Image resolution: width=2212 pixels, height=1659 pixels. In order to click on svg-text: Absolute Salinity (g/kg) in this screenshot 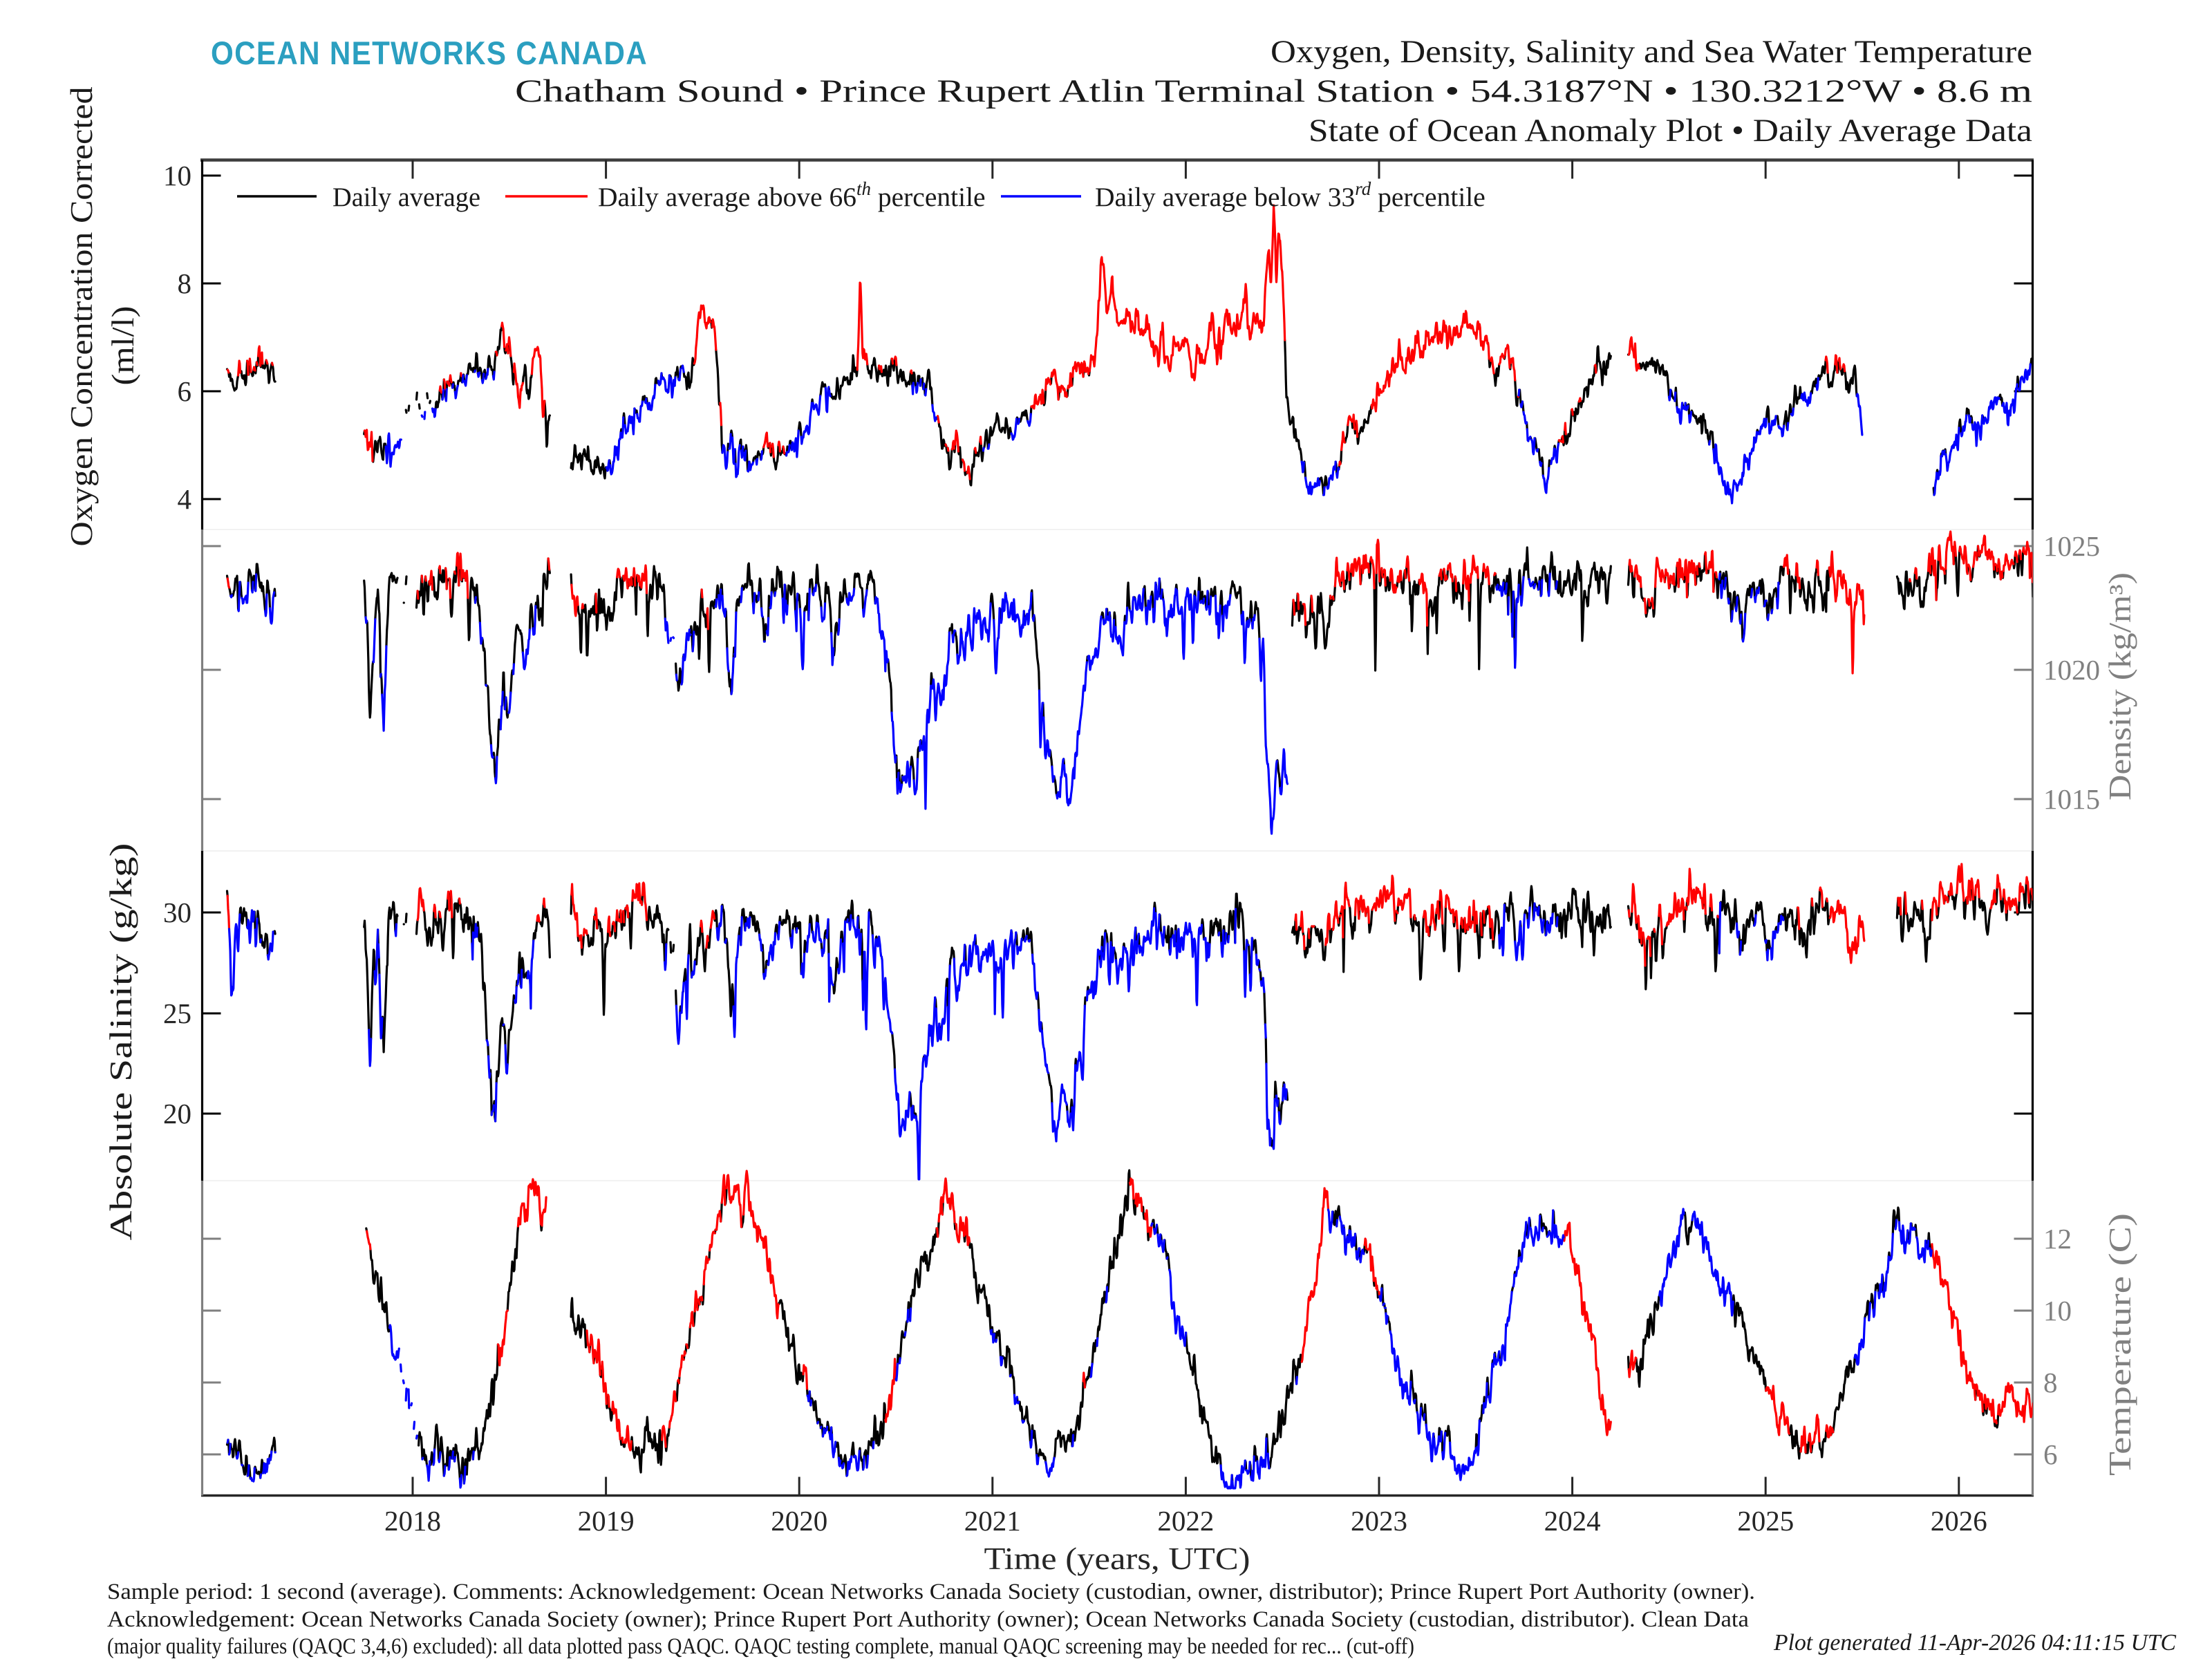, I will do `click(121, 1042)`.